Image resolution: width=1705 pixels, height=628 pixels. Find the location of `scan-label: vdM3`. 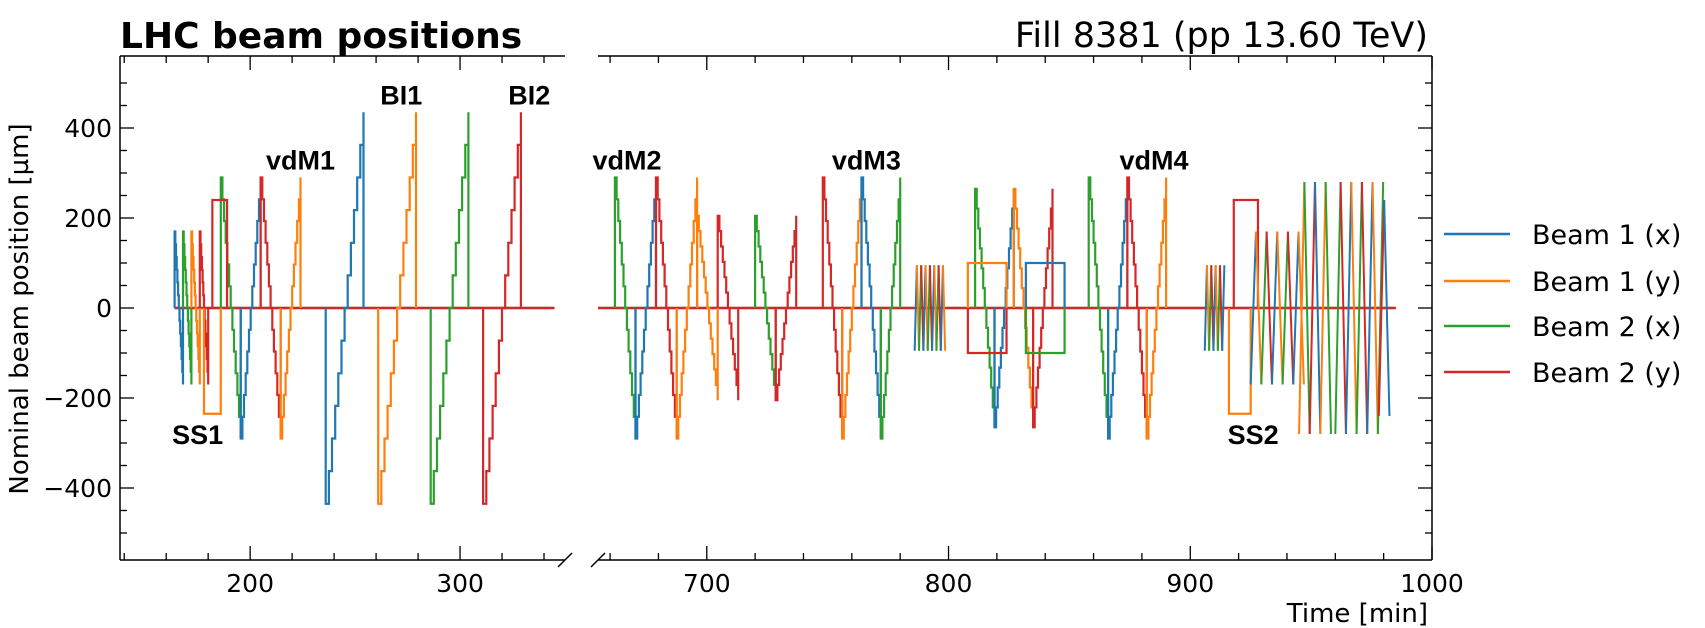

scan-label: vdM3 is located at coordinates (866, 161).